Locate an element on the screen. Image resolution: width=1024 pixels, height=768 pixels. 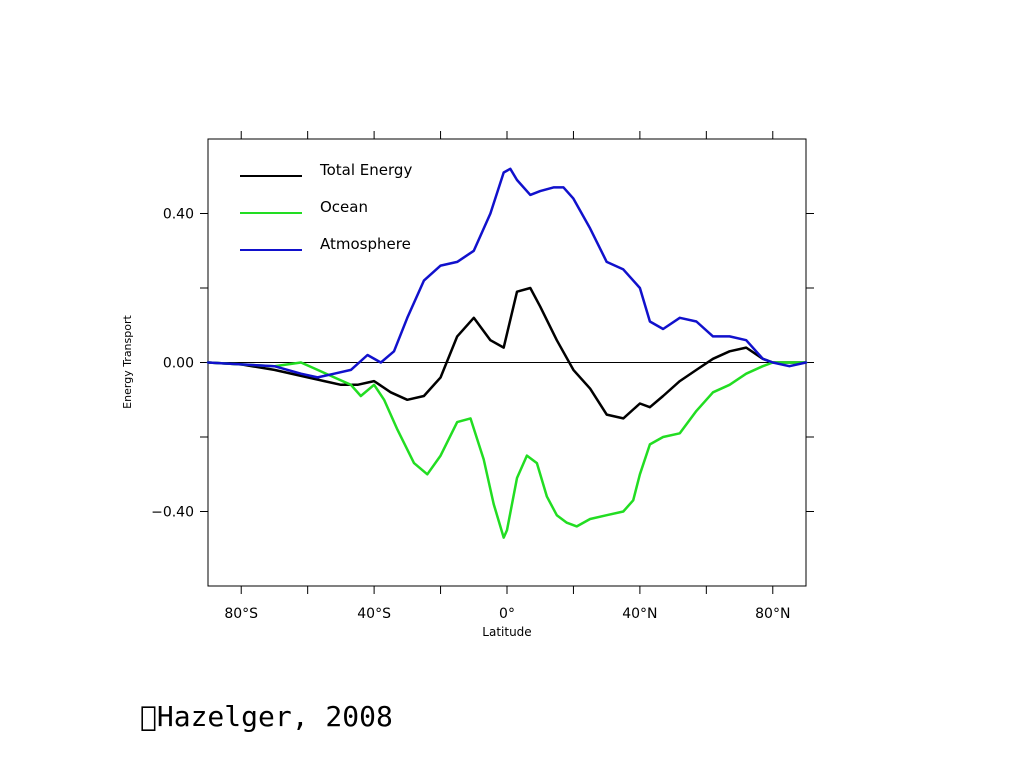
x-tick-label: 40°N is located at coordinates (639, 614).